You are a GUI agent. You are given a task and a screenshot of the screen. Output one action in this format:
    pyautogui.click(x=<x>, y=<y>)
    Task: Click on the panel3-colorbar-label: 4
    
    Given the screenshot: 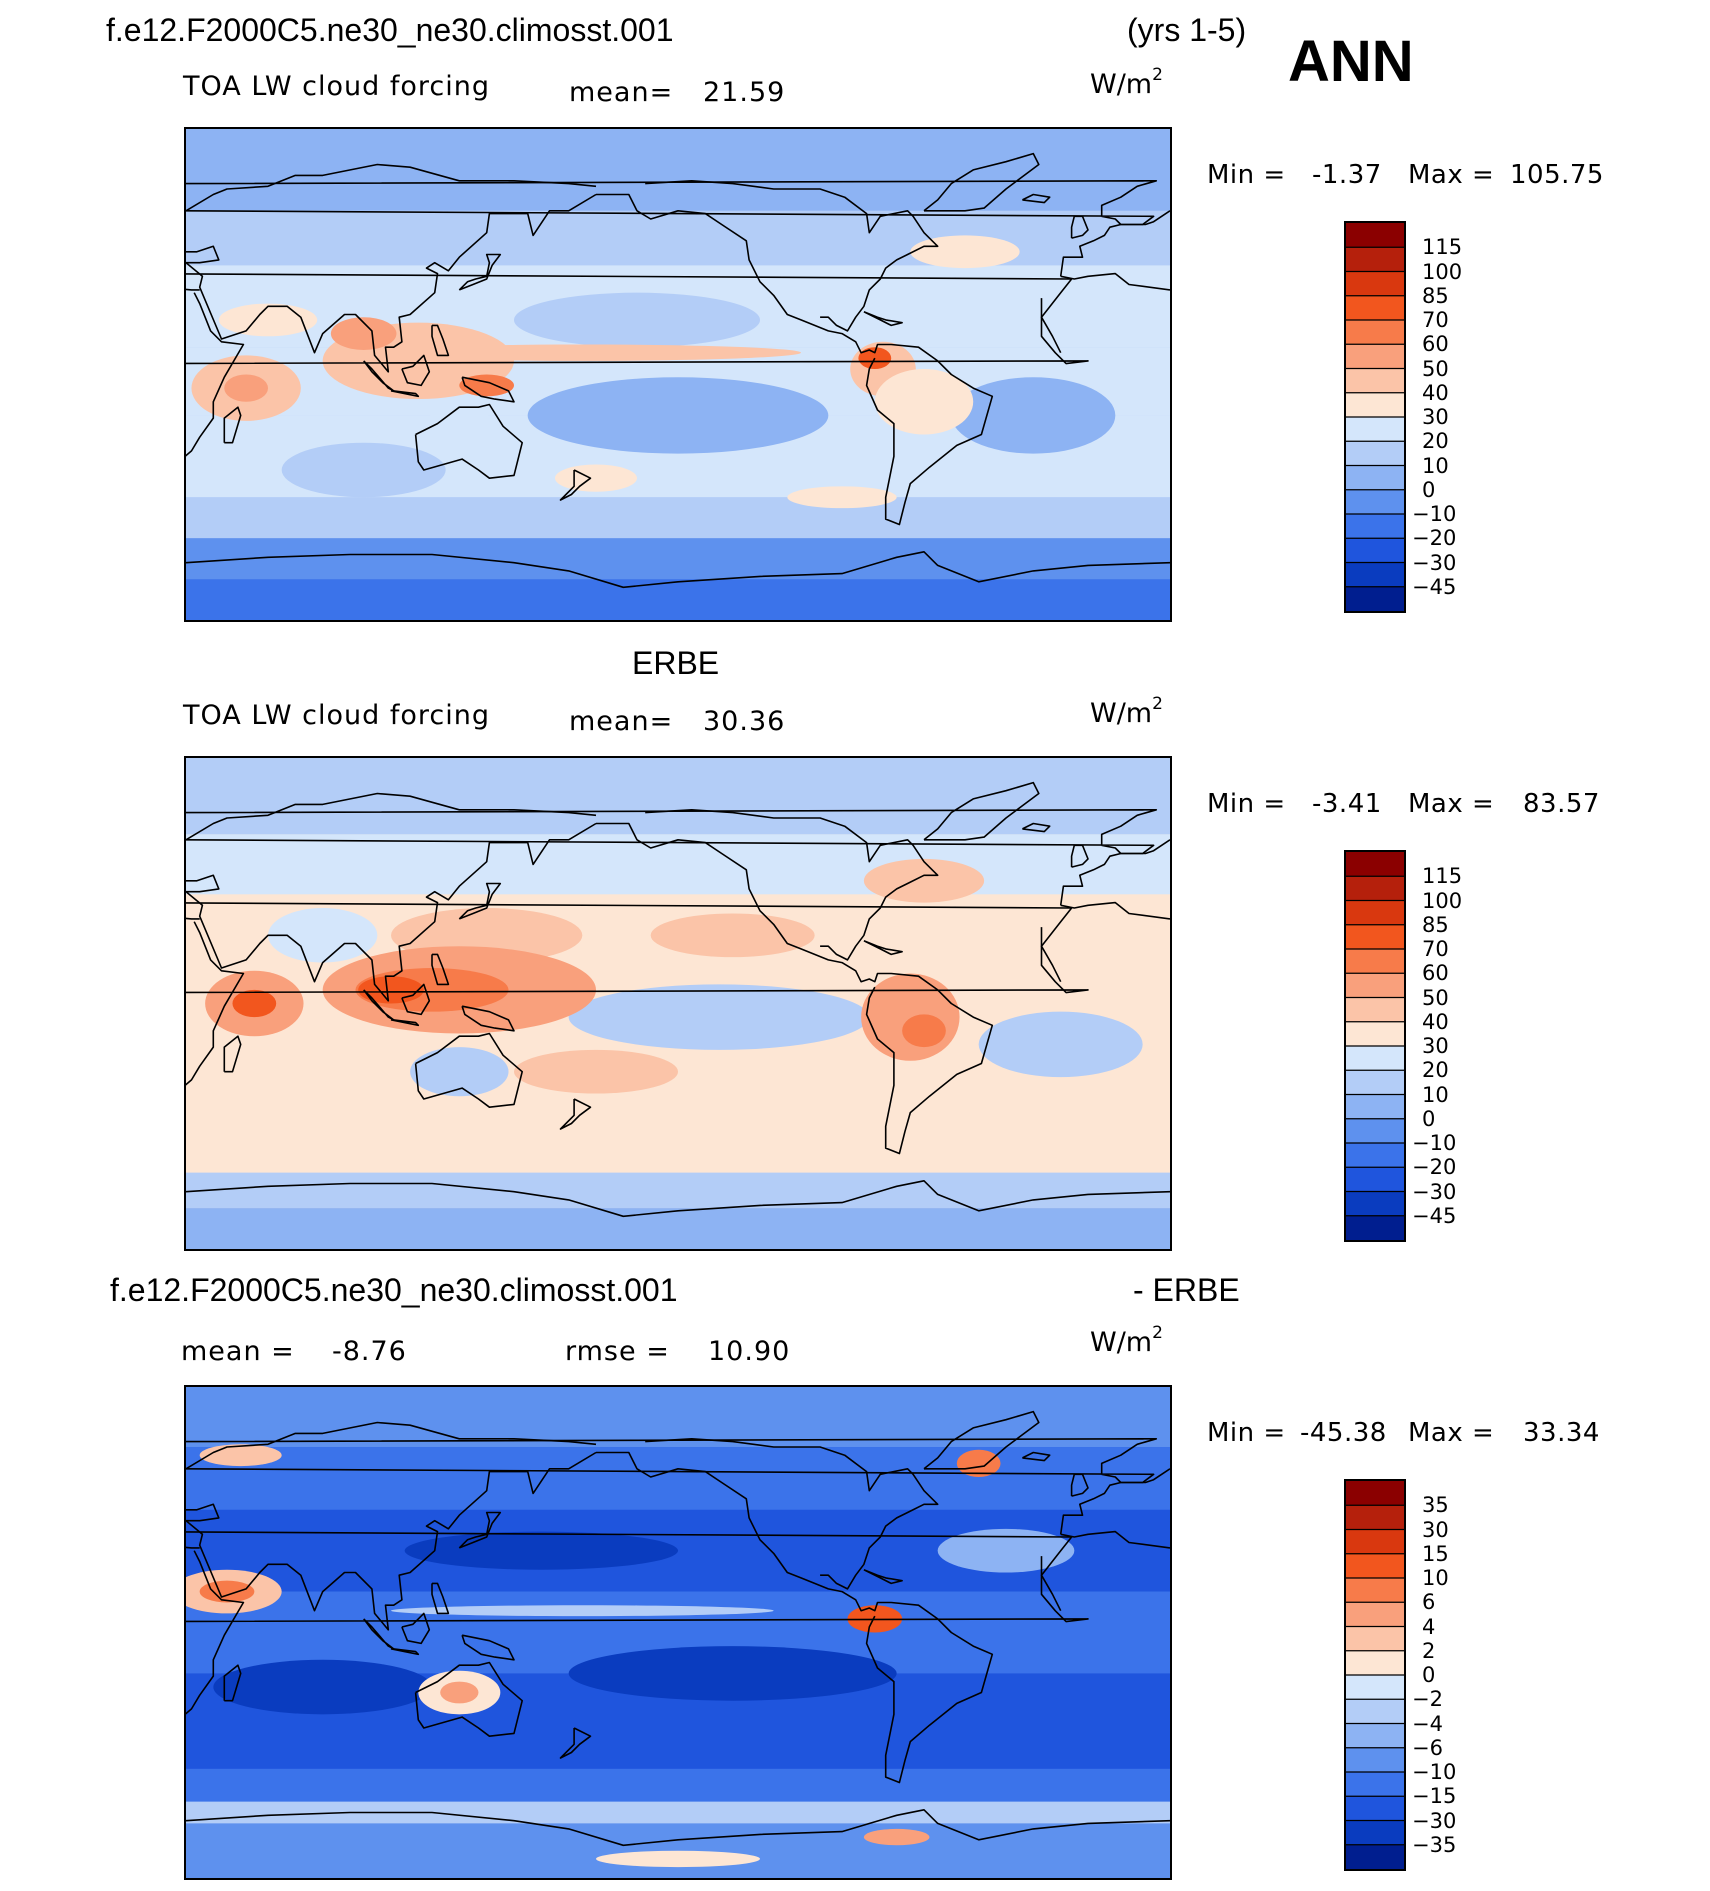 What is the action you would take?
    pyautogui.click(x=1429, y=1626)
    